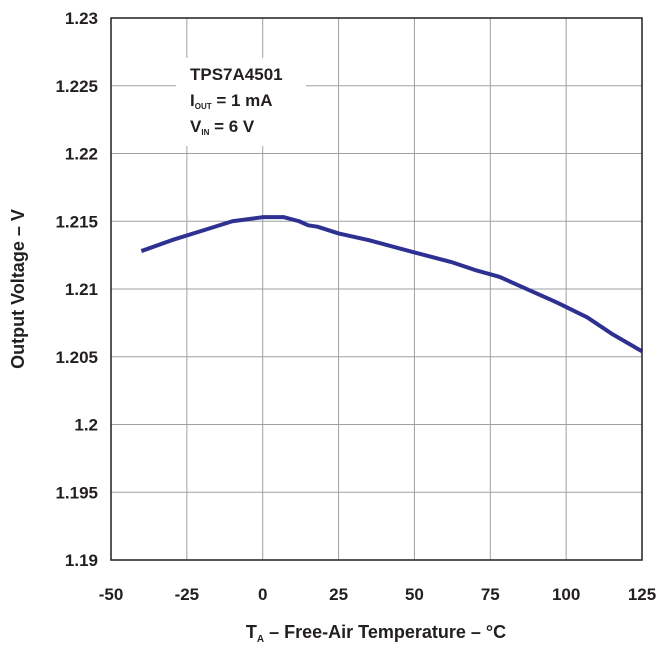 Image resolution: width=660 pixels, height=647 pixels. Describe the element at coordinates (81, 154) in the screenshot. I see `y-tick-label: 1.22` at that location.